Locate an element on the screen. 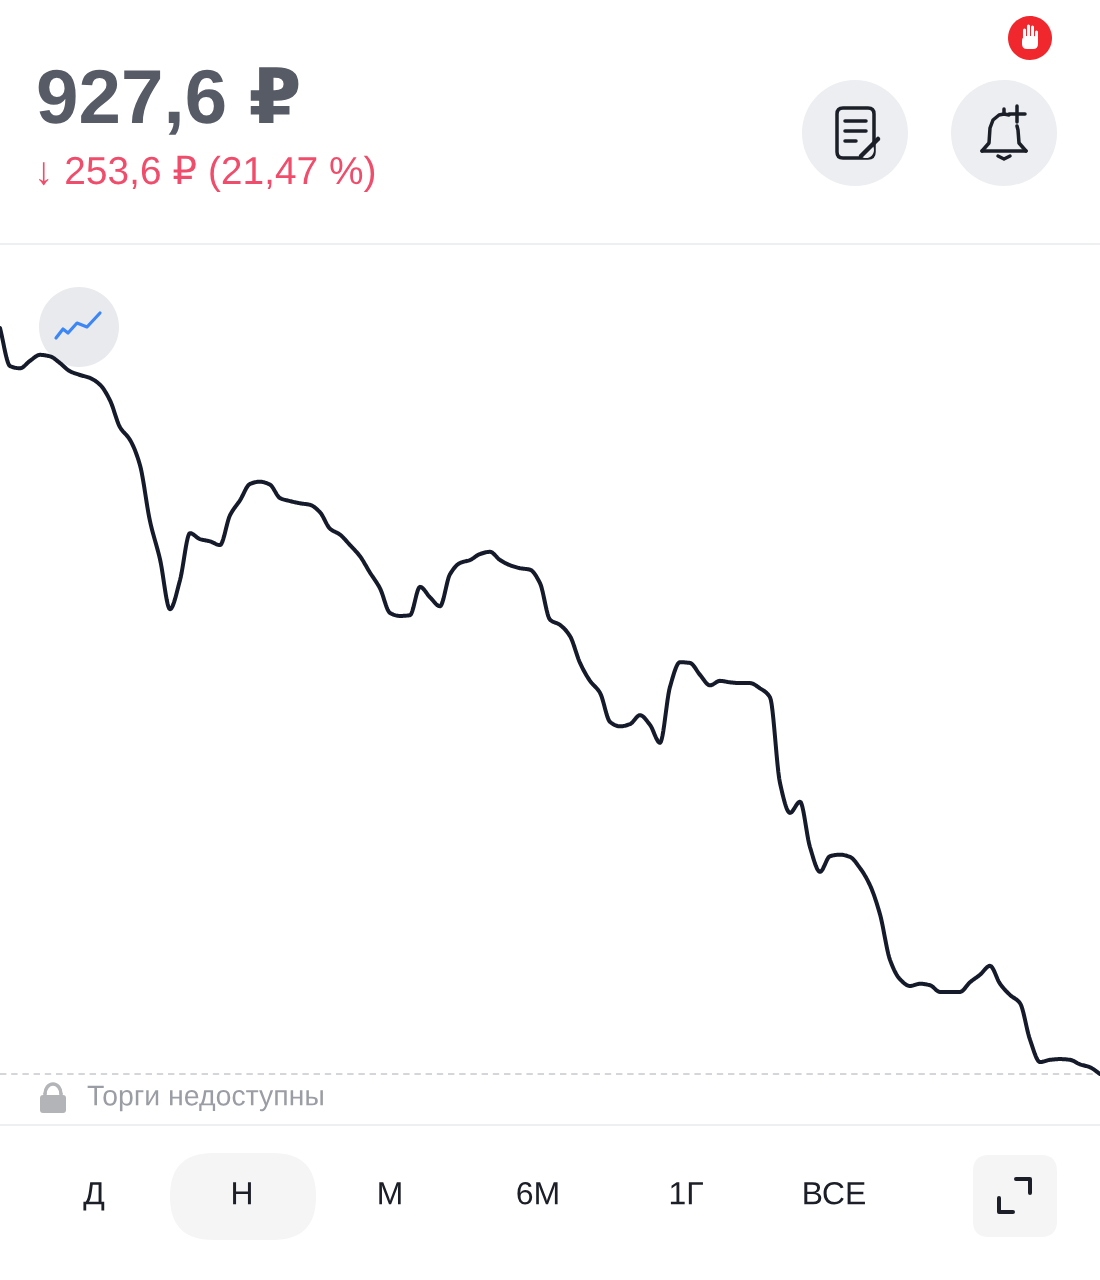  text: 1Г is located at coordinates (686, 1193).